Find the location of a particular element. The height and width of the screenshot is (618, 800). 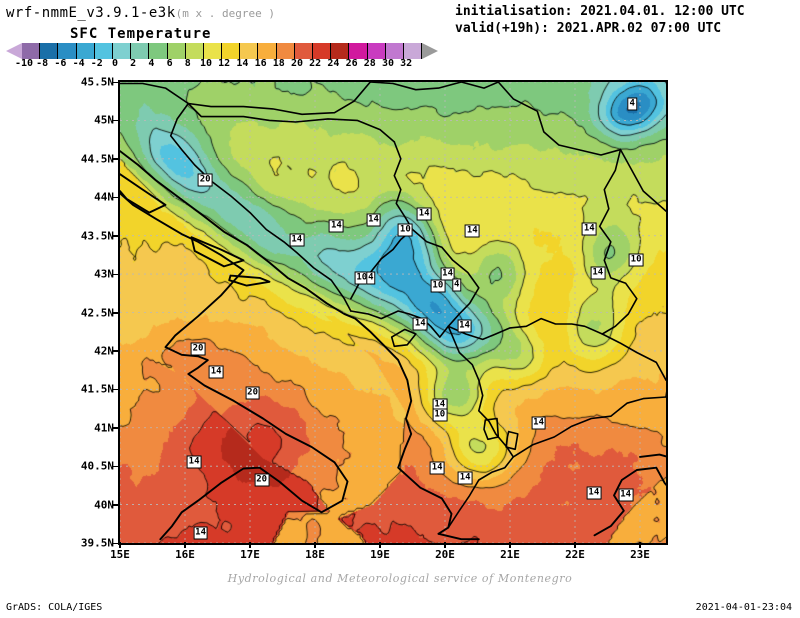

colorbar-tick: 18 is located at coordinates (278, 63).